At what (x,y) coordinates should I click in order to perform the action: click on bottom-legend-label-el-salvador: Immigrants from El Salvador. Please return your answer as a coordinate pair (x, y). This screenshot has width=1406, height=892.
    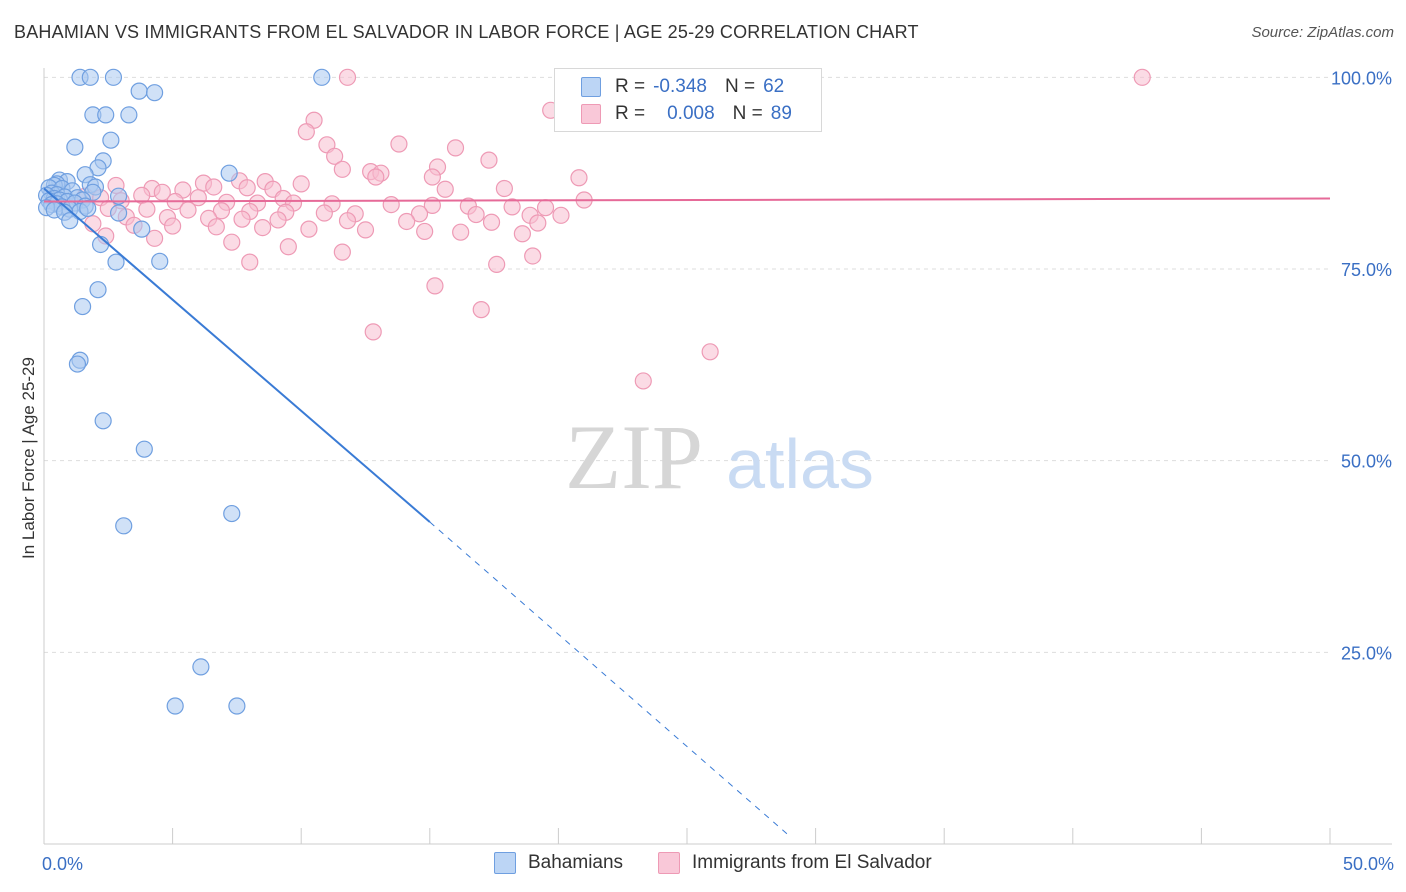
    Looking at the image, I should click on (812, 862).